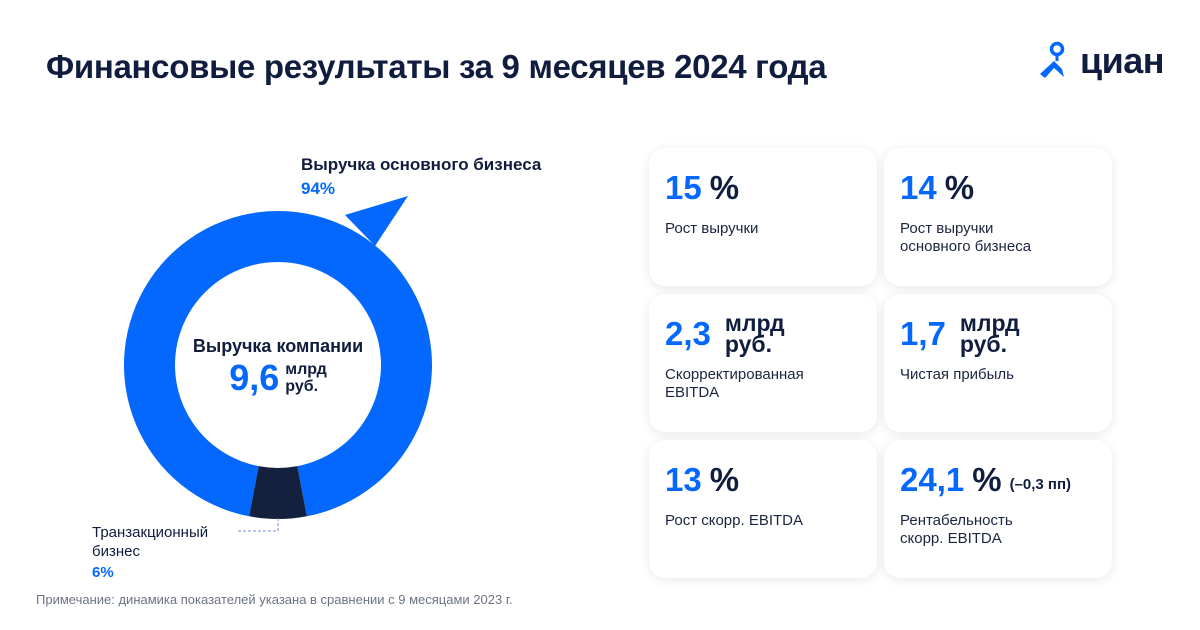 This screenshot has height=630, width=1200. I want to click on cian-logo: циан, so click(1101, 61).